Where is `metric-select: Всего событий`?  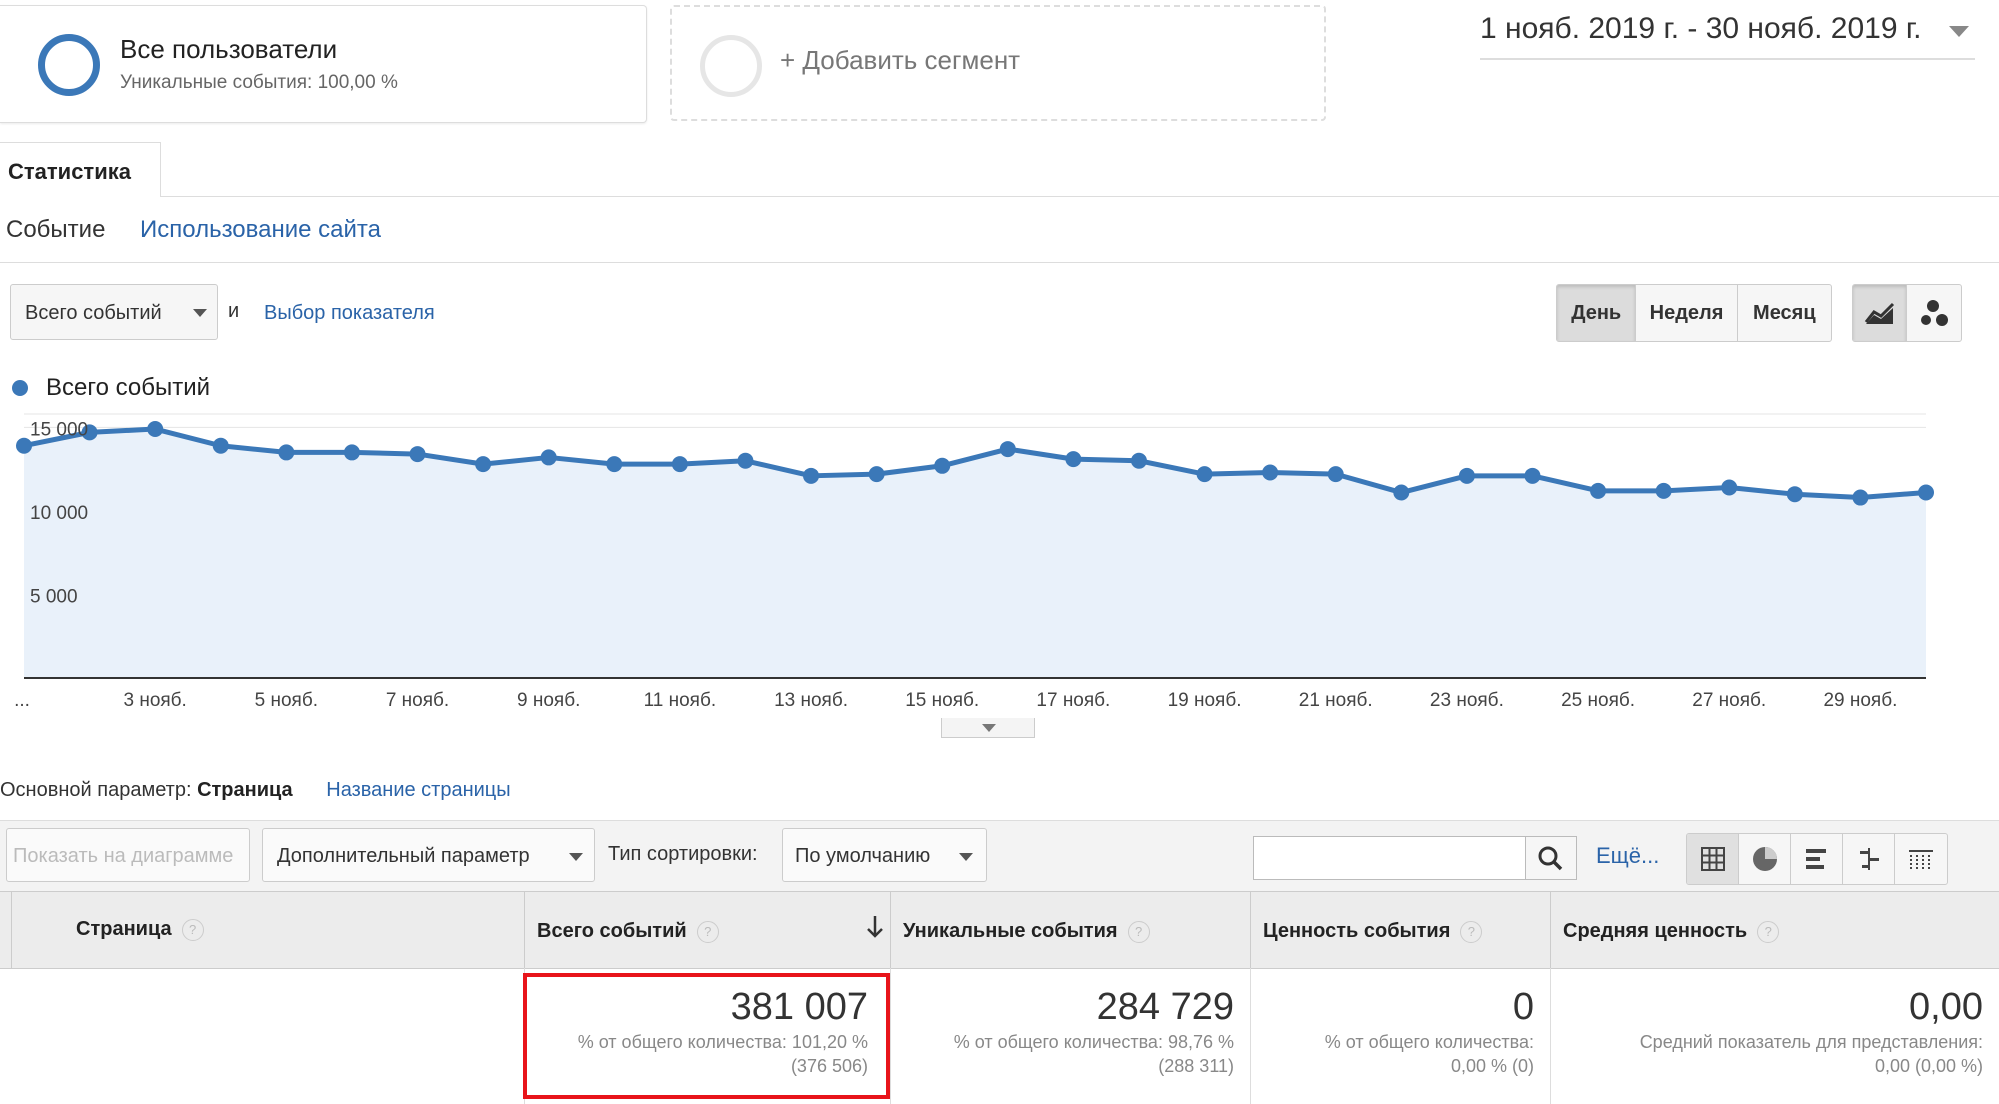 metric-select: Всего событий is located at coordinates (114, 312).